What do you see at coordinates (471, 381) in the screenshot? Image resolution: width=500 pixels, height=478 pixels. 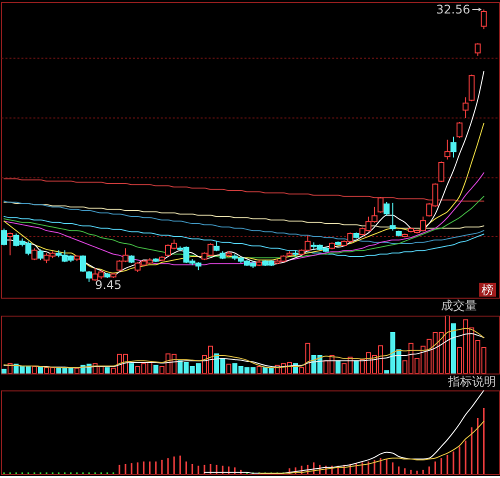 I see `chart-title: 指标说明` at bounding box center [471, 381].